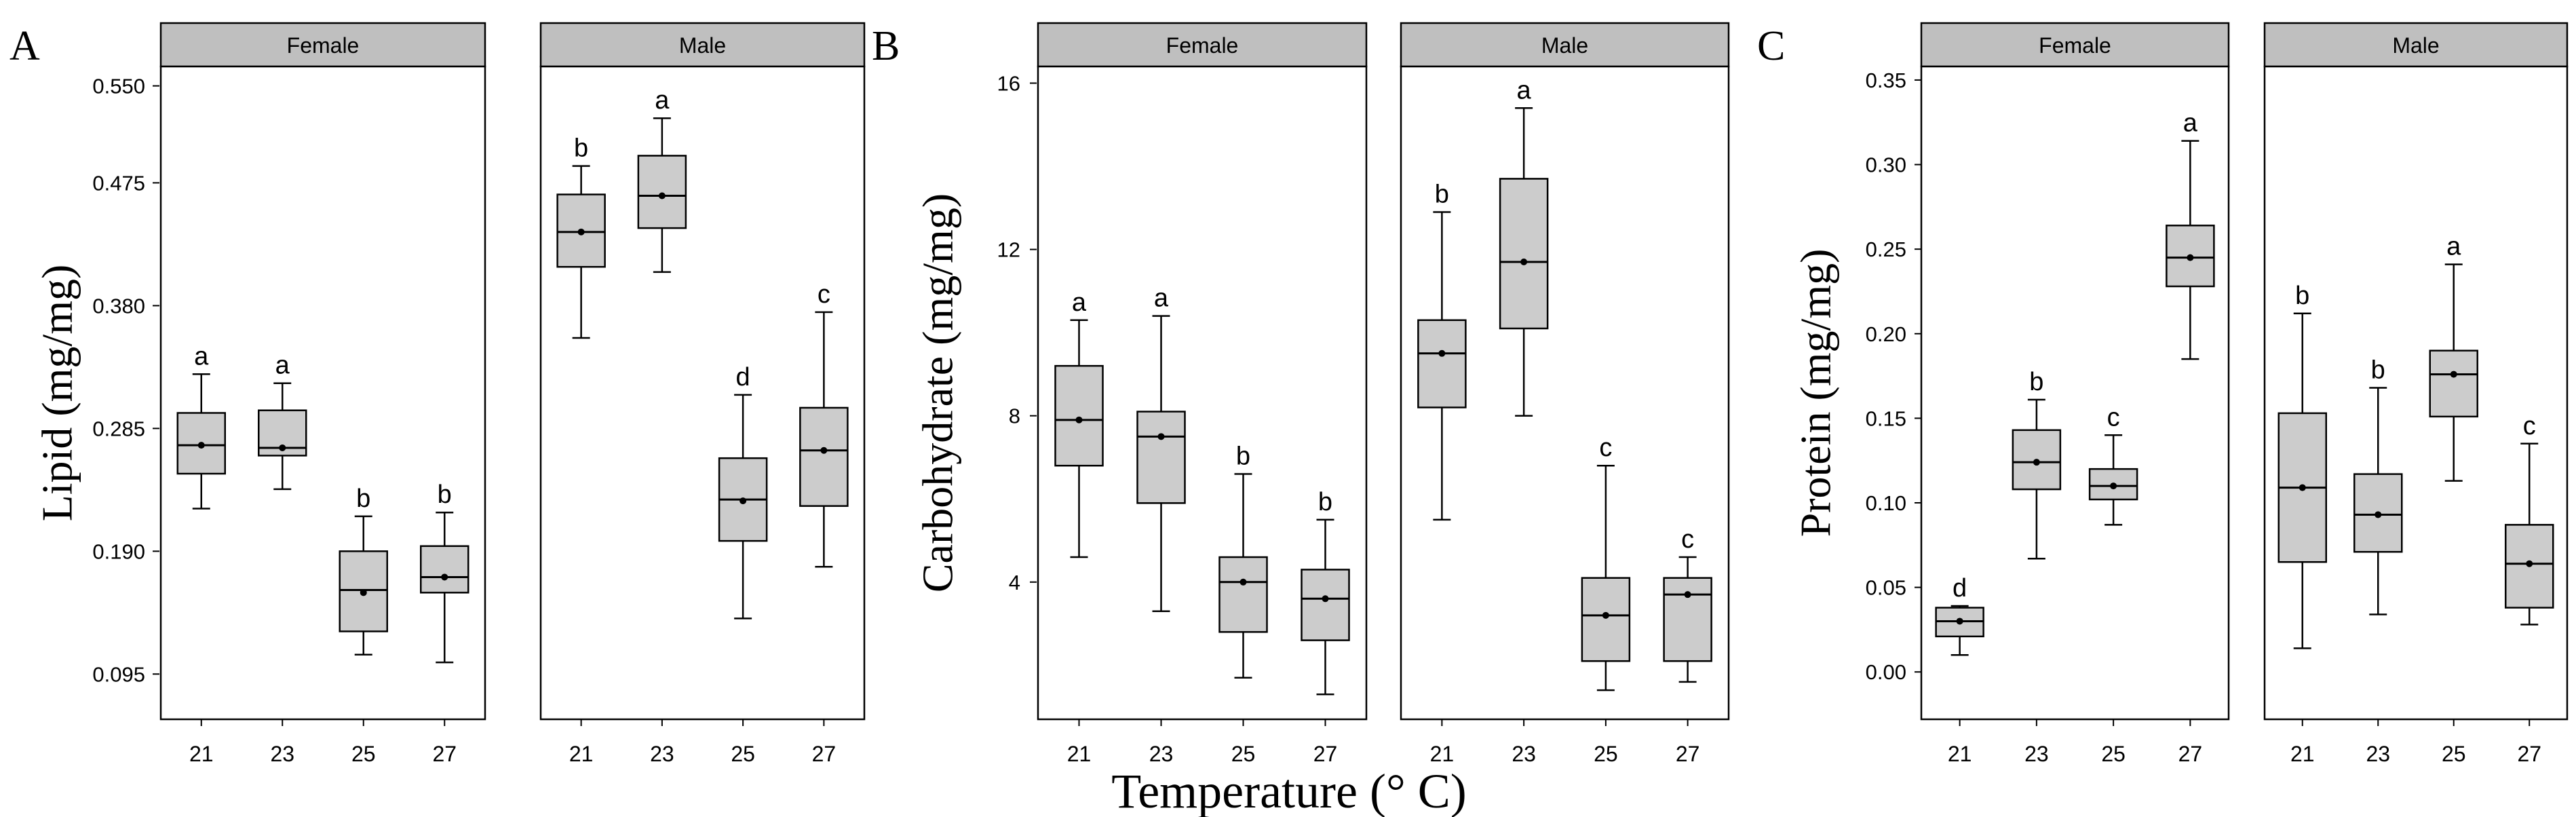 Image resolution: width=2576 pixels, height=817 pixels. What do you see at coordinates (445, 623) in the screenshot?
I see `box-27: b 27` at bounding box center [445, 623].